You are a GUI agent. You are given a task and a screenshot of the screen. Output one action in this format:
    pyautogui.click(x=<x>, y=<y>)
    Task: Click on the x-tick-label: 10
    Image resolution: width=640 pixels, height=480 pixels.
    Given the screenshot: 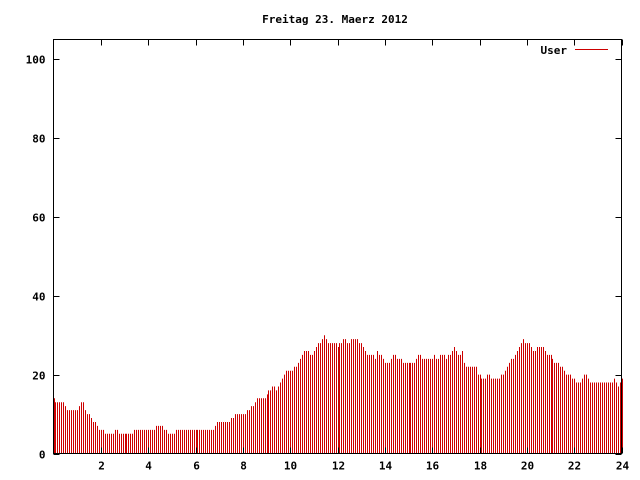 What is the action you would take?
    pyautogui.click(x=290, y=466)
    